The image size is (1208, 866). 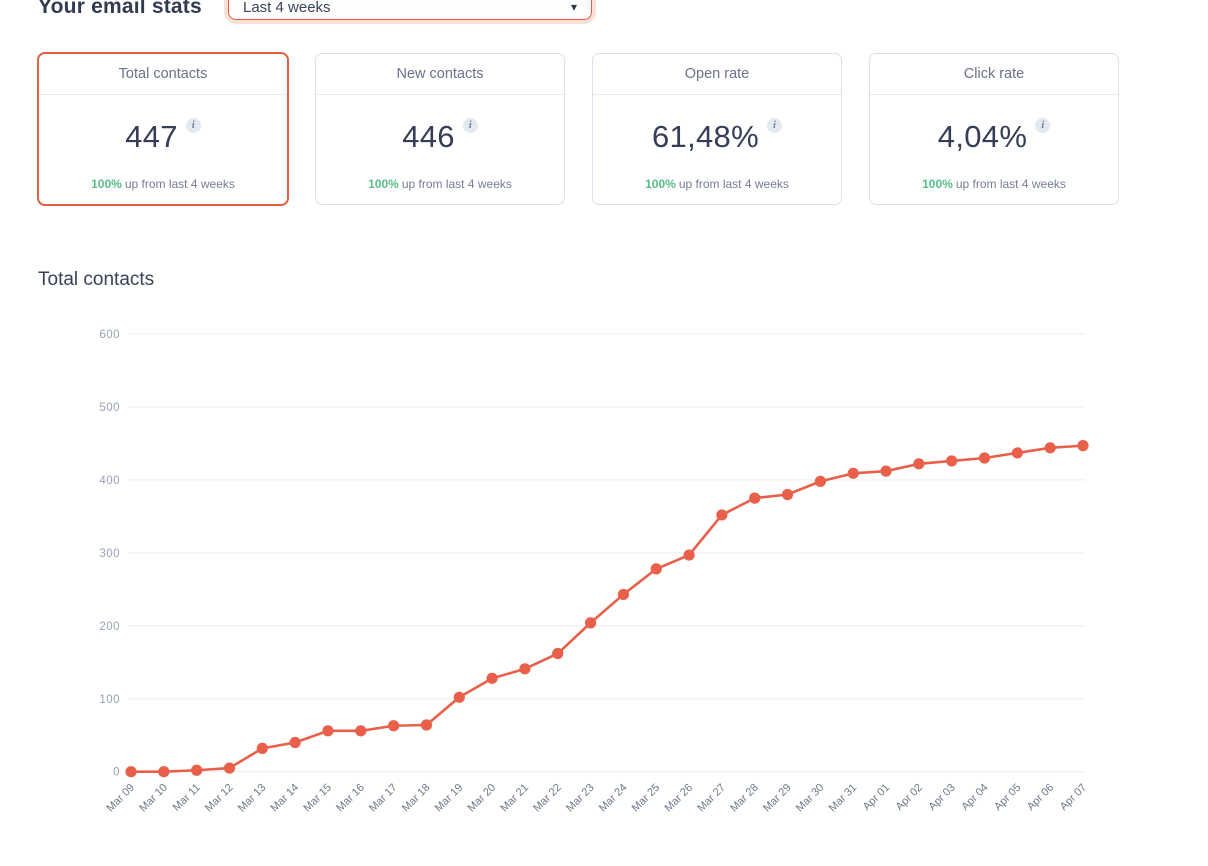 What do you see at coordinates (974, 797) in the screenshot?
I see `x-axis-tick-label: Apr 04` at bounding box center [974, 797].